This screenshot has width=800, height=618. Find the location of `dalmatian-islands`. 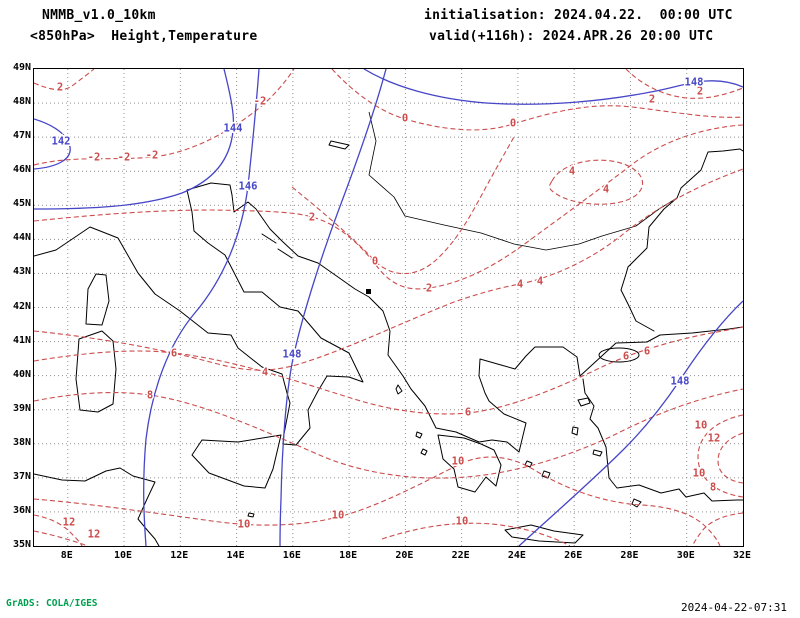

dalmatian-islands is located at coordinates (277, 246).